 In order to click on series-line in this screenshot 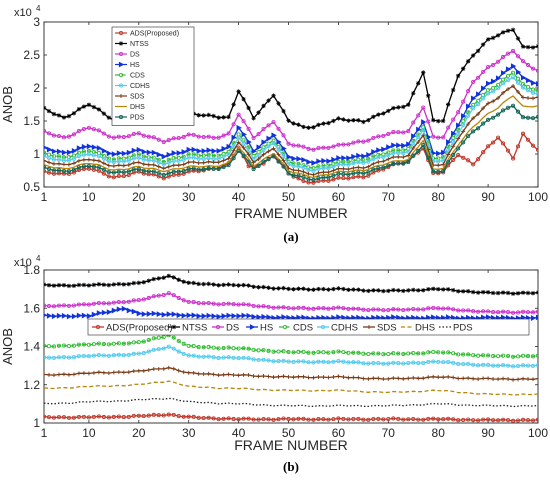, I will do `click(291, 346)`.